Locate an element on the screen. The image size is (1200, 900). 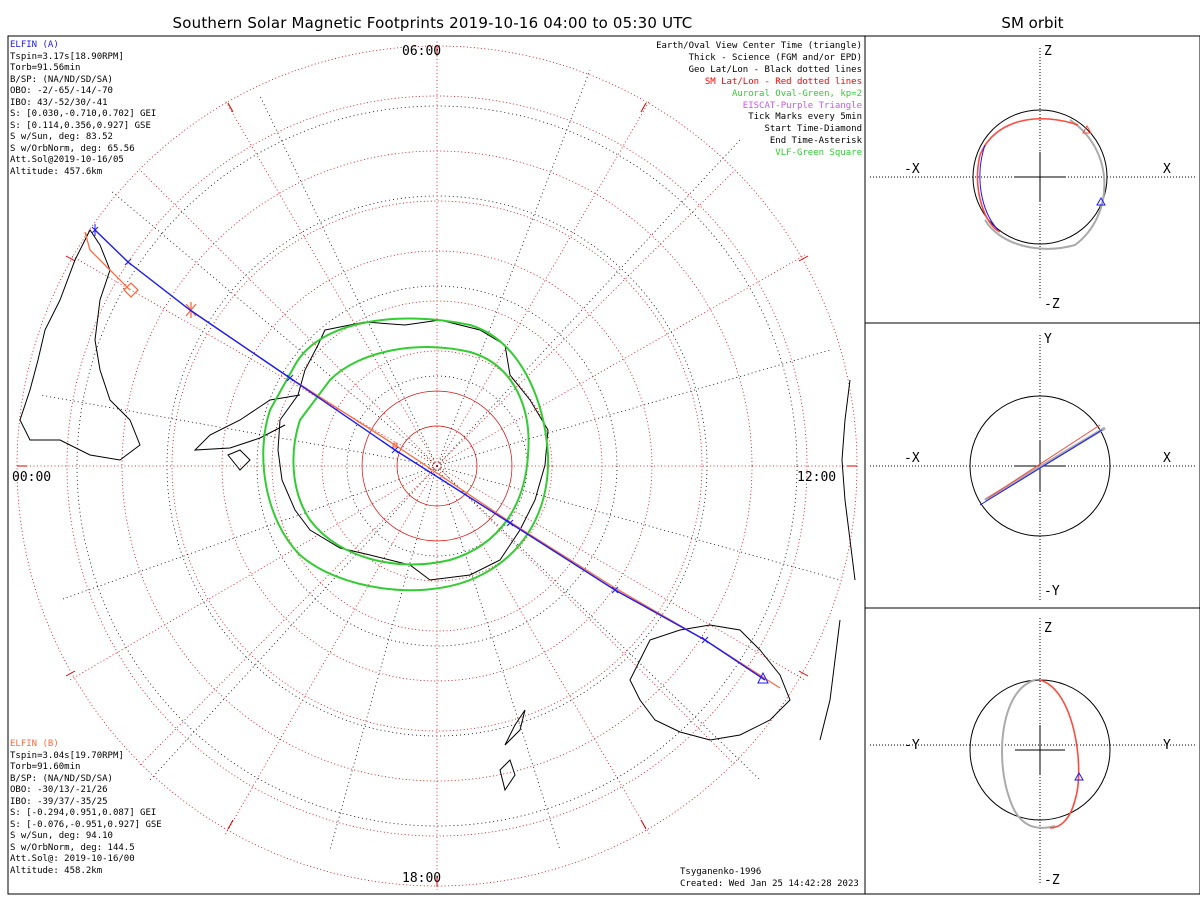
elfin-b-line: IBO: -39/37/-35/25 is located at coordinates (59, 801).